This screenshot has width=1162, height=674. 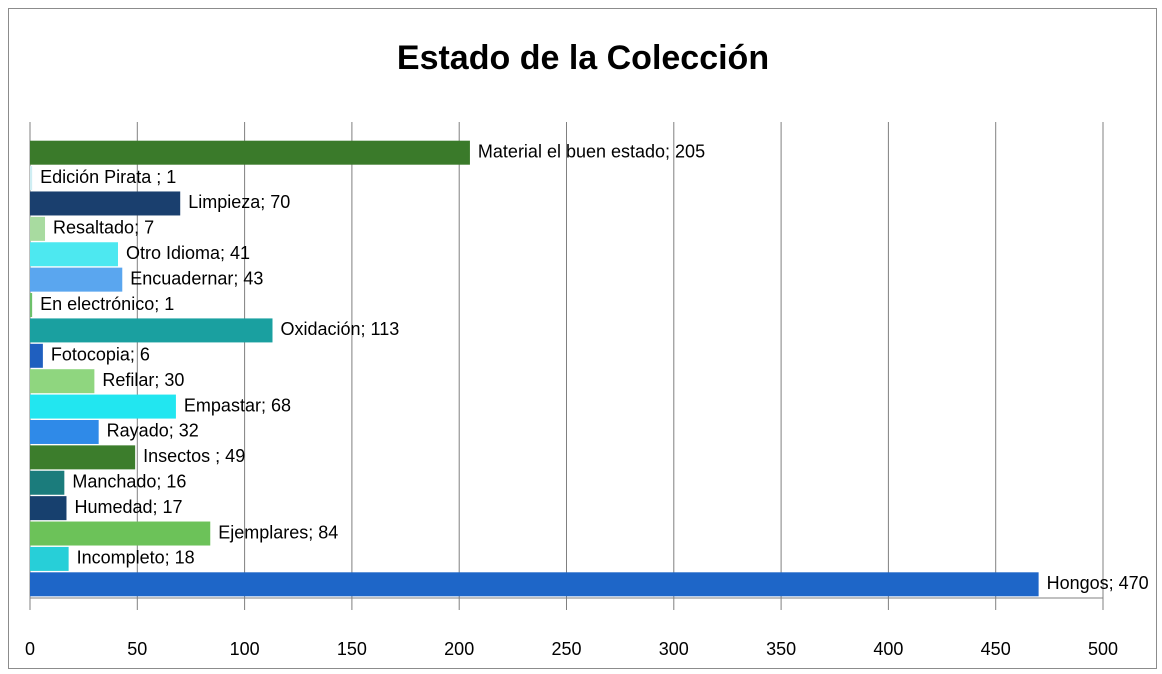 I want to click on x-tick-label: 50, so click(x=137, y=649).